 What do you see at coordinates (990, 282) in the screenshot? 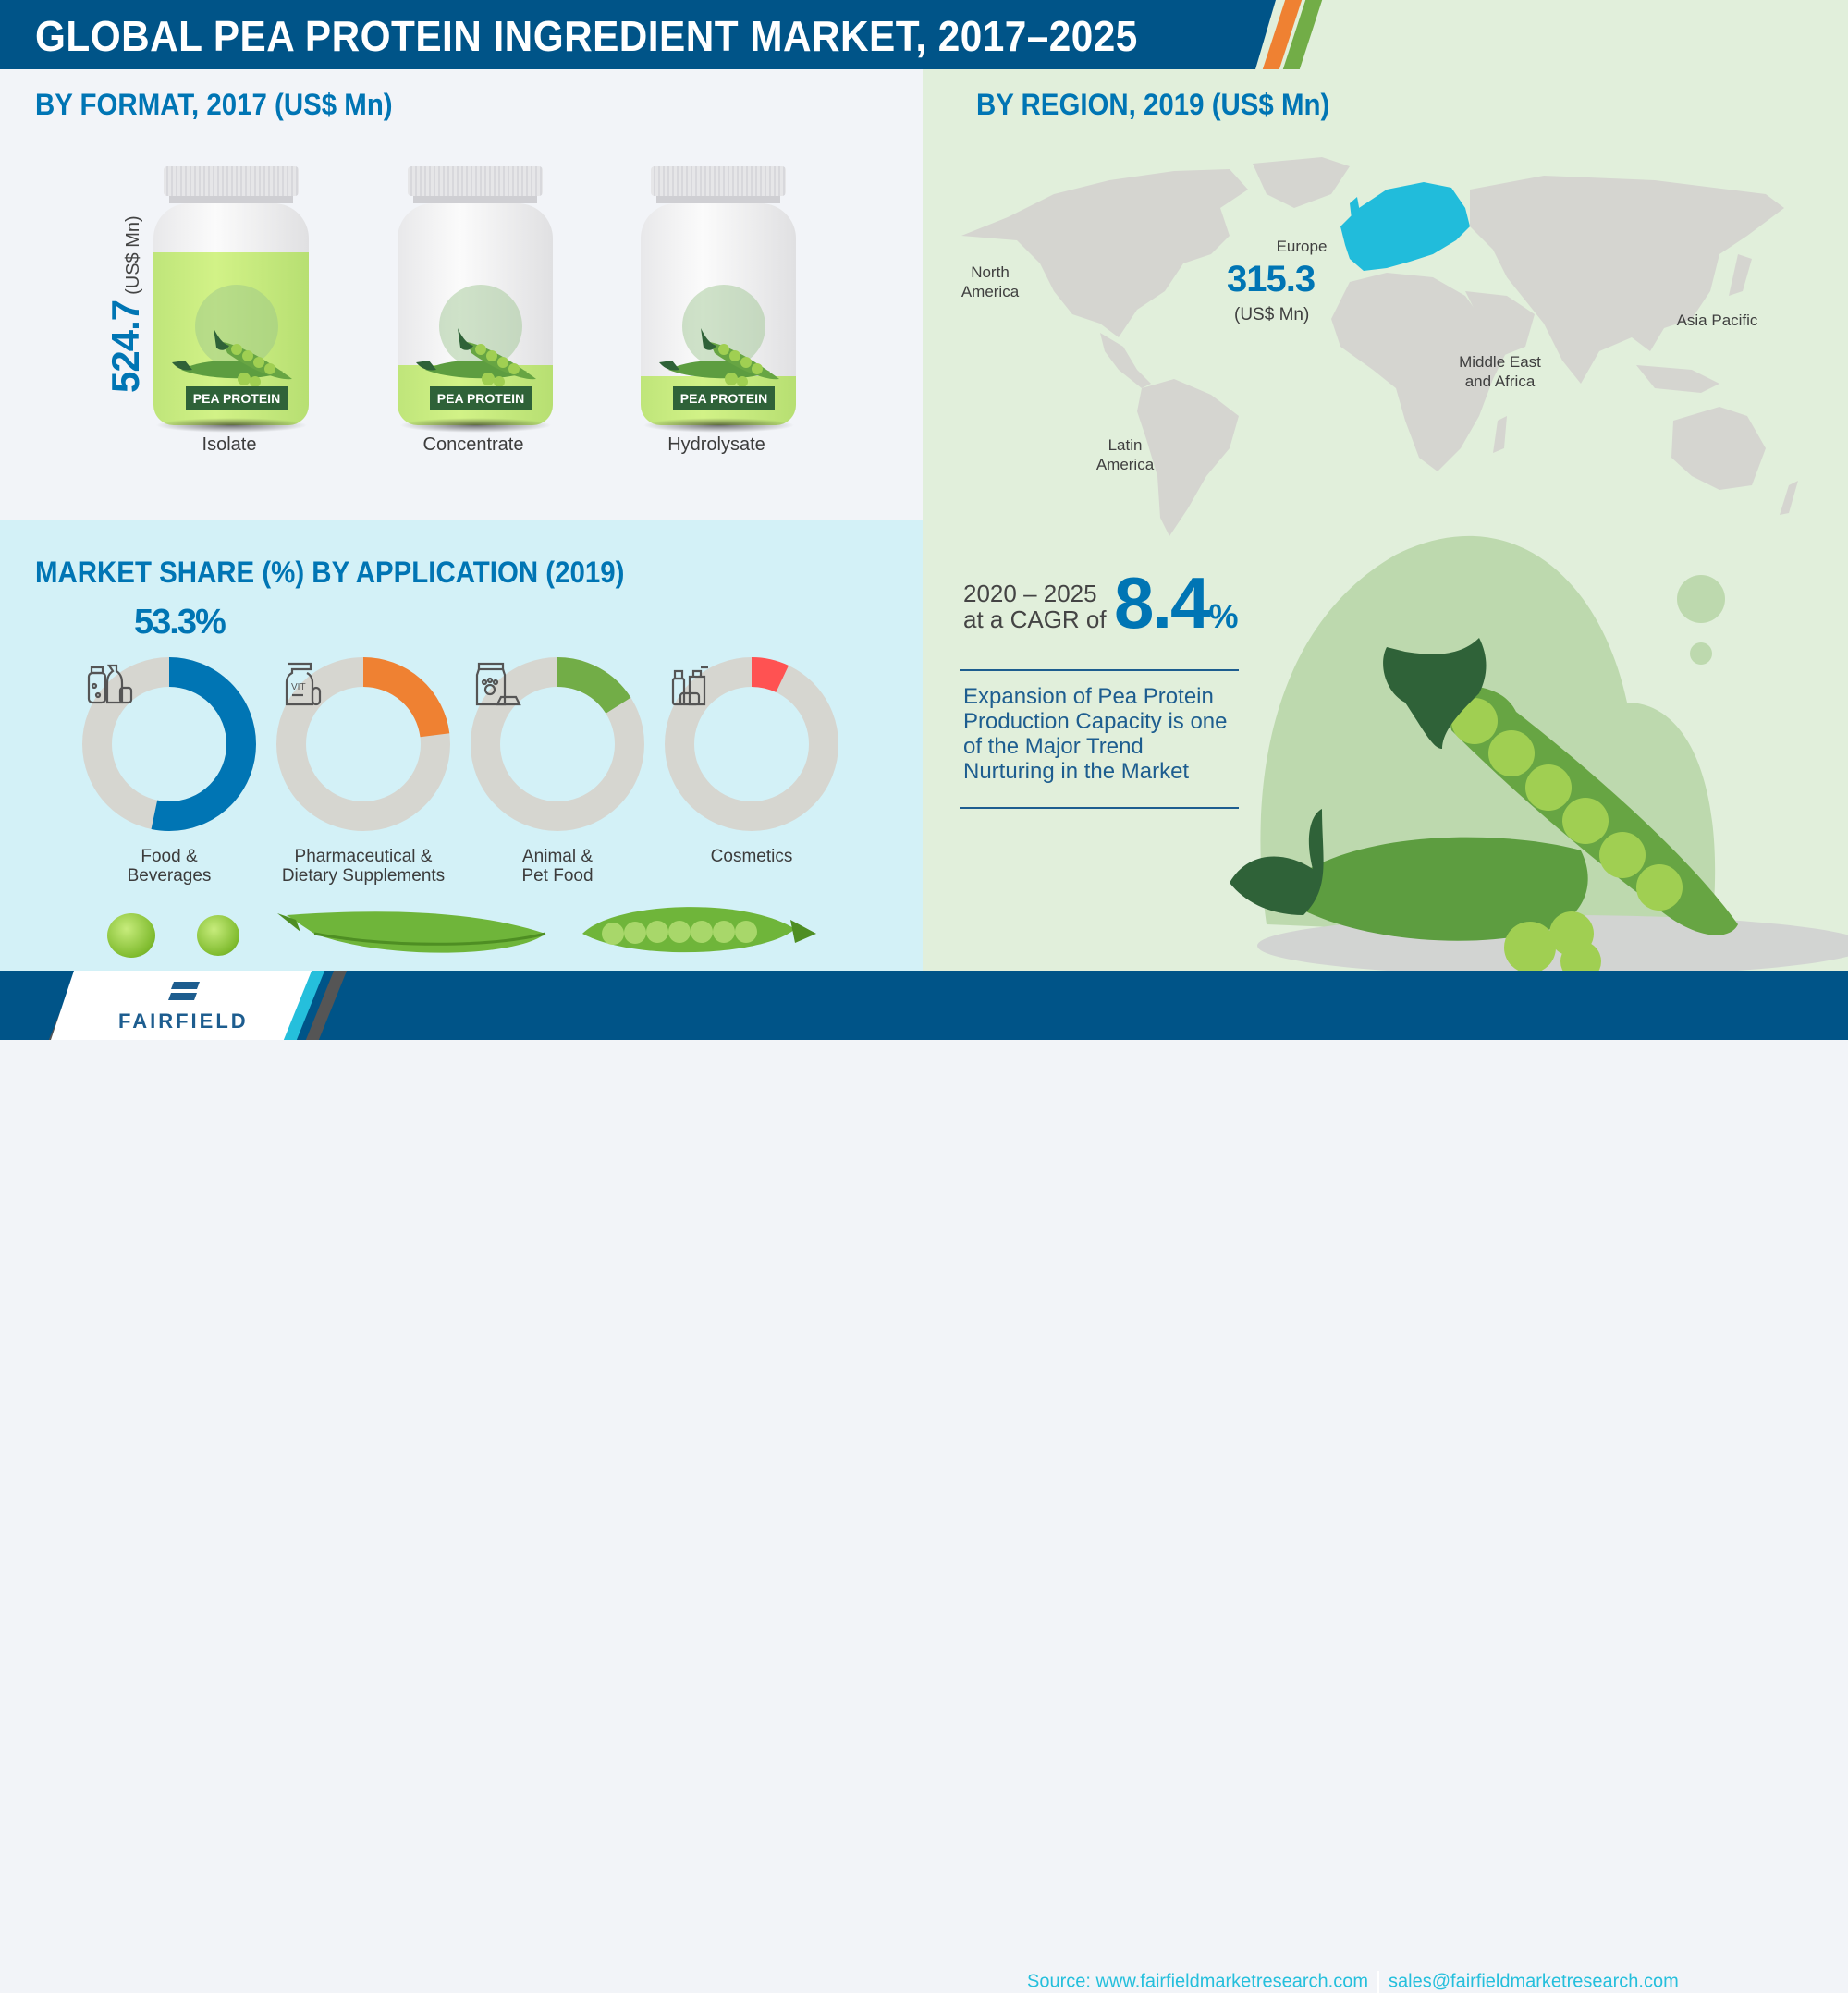
I see `label-north-america: North America` at bounding box center [990, 282].